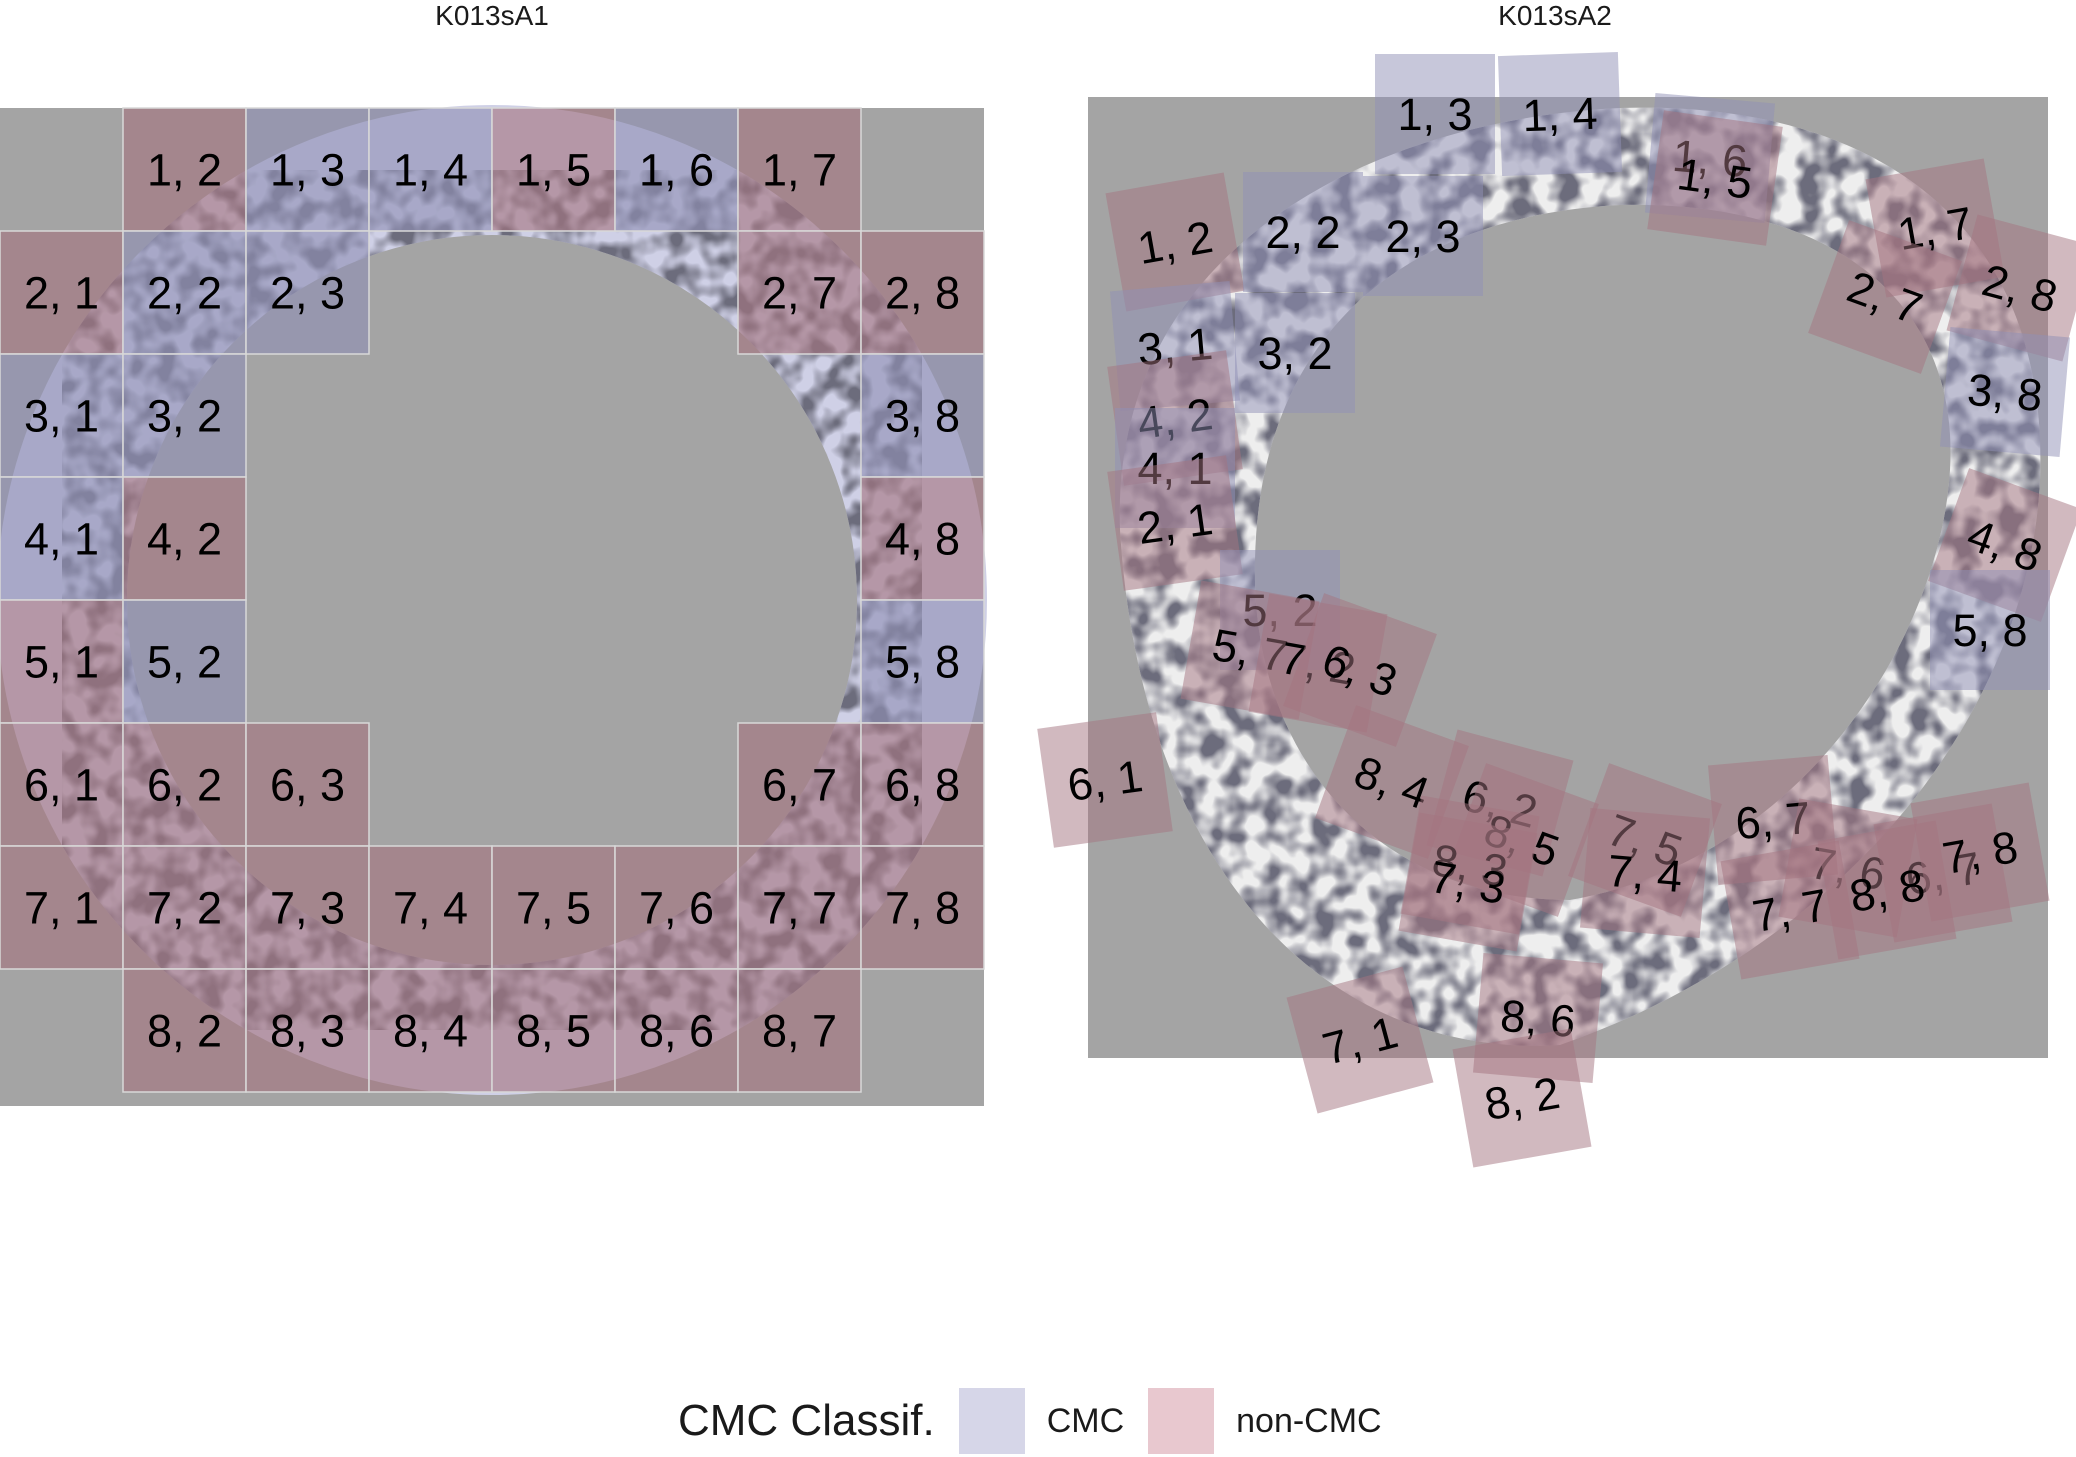 Image resolution: width=2076 pixels, height=1457 pixels. I want to click on left-cell-label: 8, 3, so click(307, 1031).